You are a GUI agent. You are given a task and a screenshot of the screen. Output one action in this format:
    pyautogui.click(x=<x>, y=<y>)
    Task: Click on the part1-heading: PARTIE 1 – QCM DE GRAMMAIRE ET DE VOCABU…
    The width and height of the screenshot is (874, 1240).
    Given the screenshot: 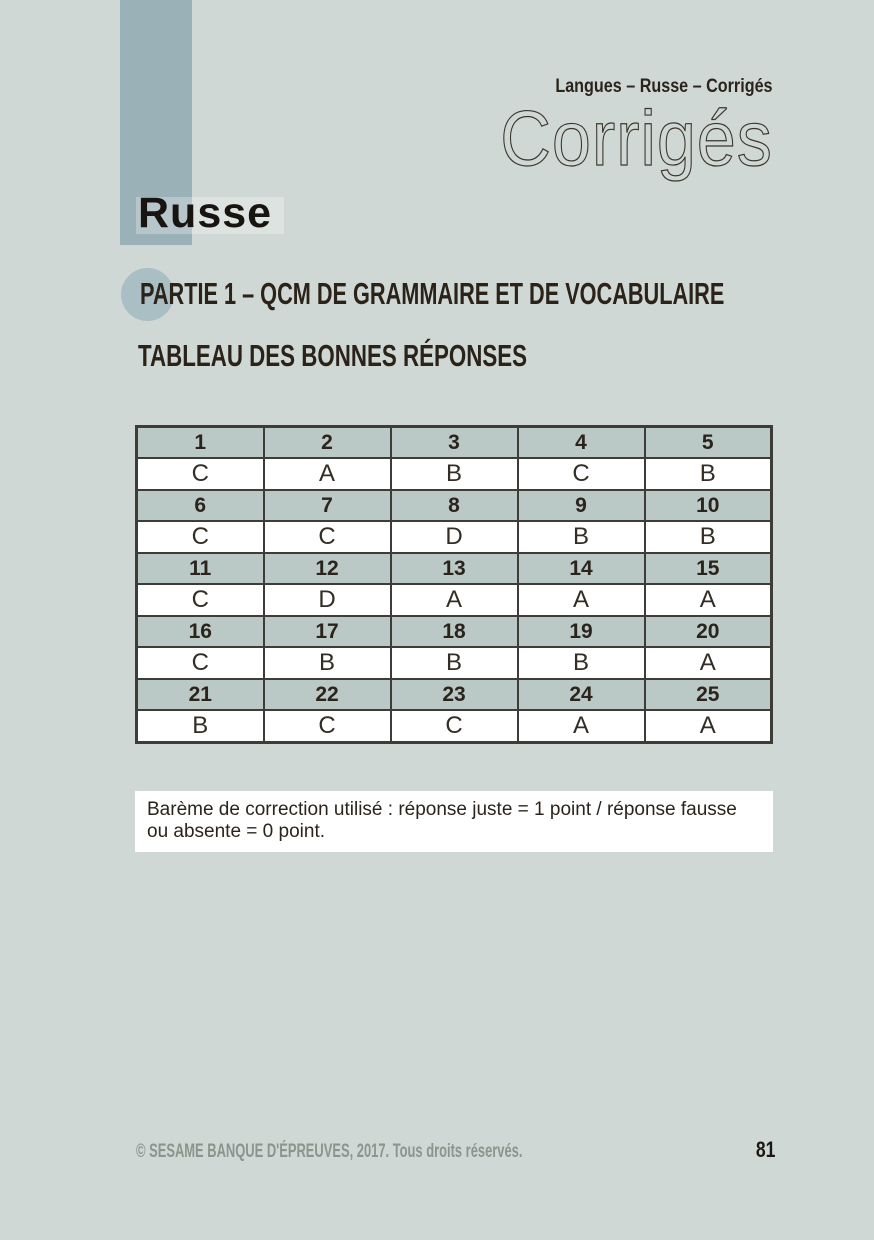 What is the action you would take?
    pyautogui.click(x=432, y=293)
    